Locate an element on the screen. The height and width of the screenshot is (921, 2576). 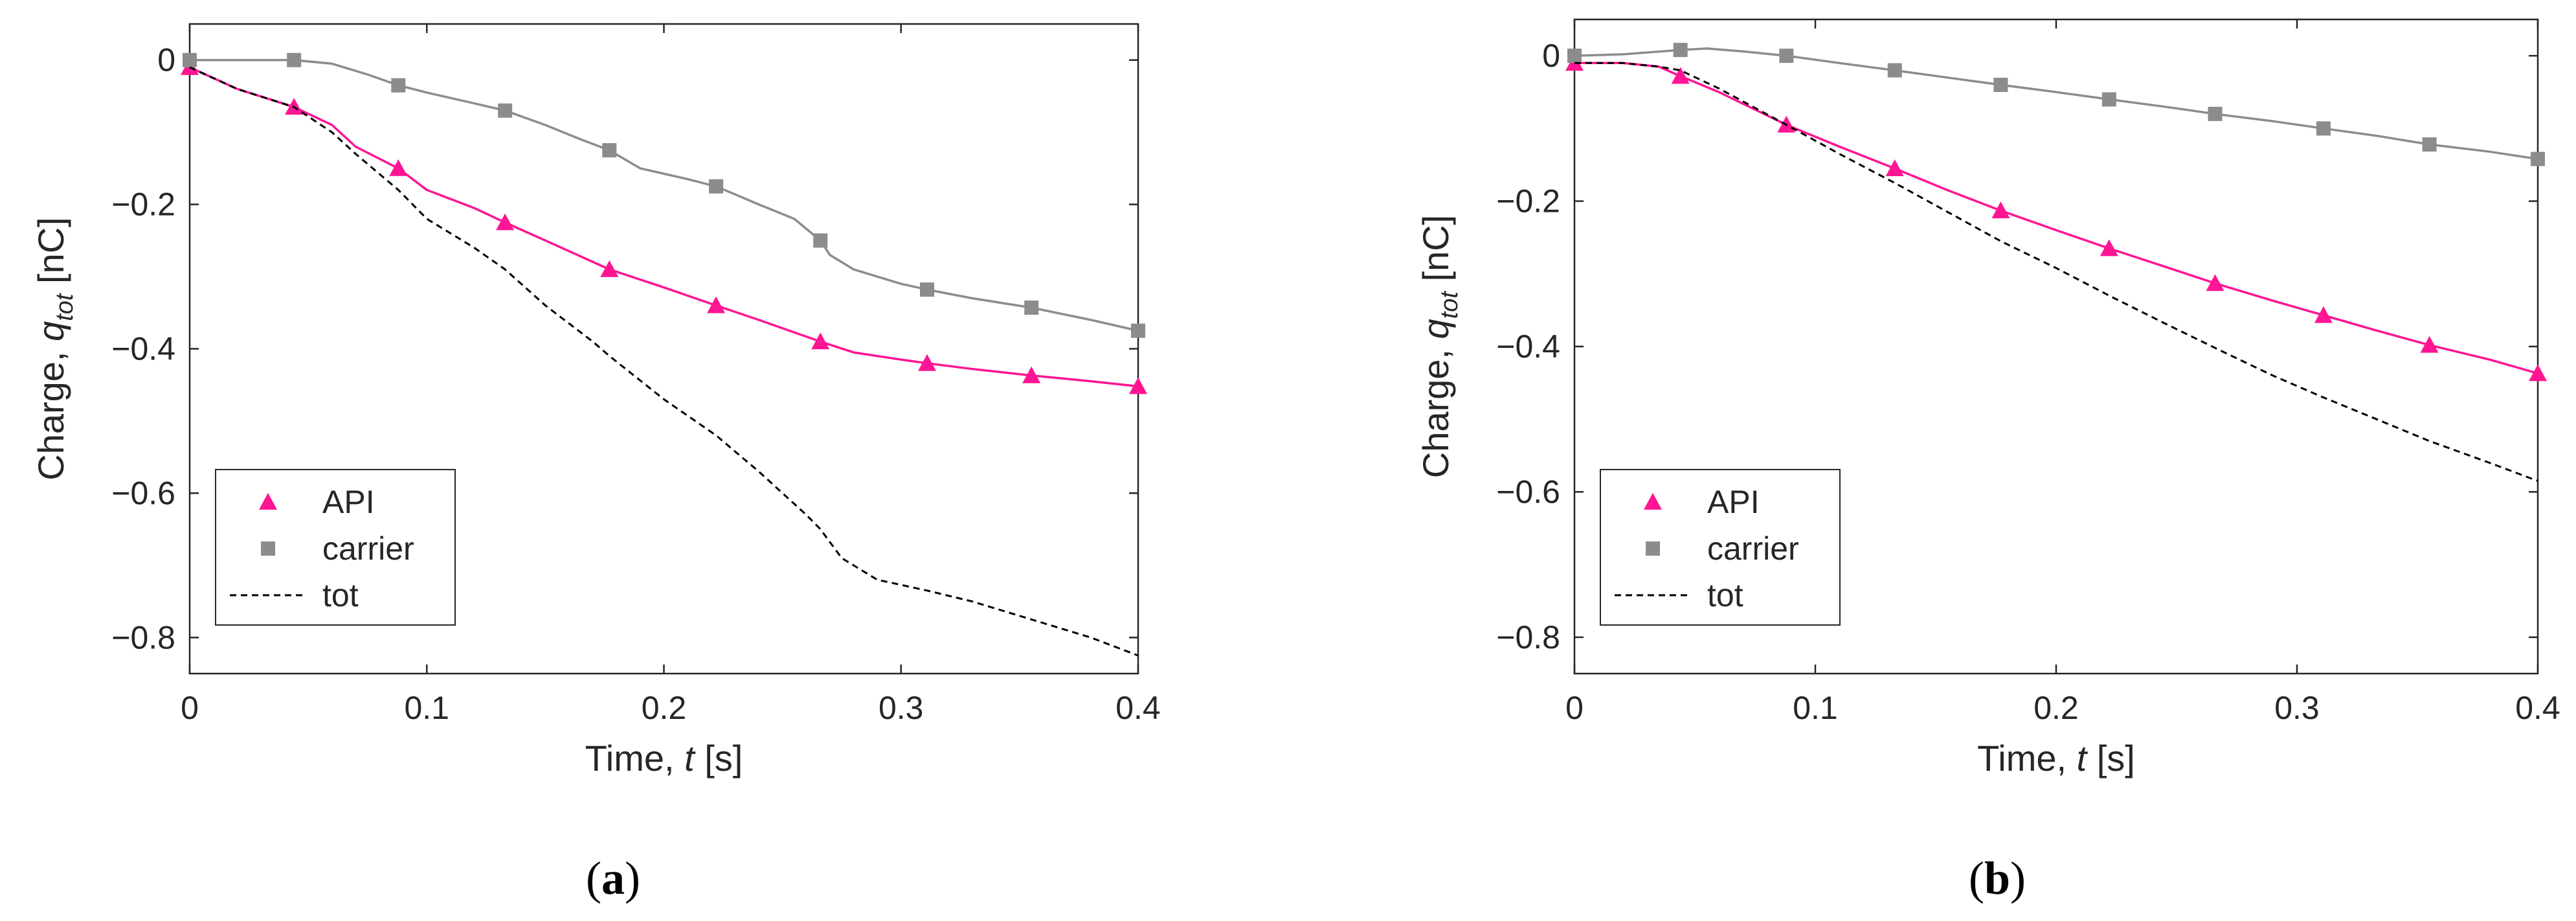
series-line-carrier is located at coordinates (2056, 104).